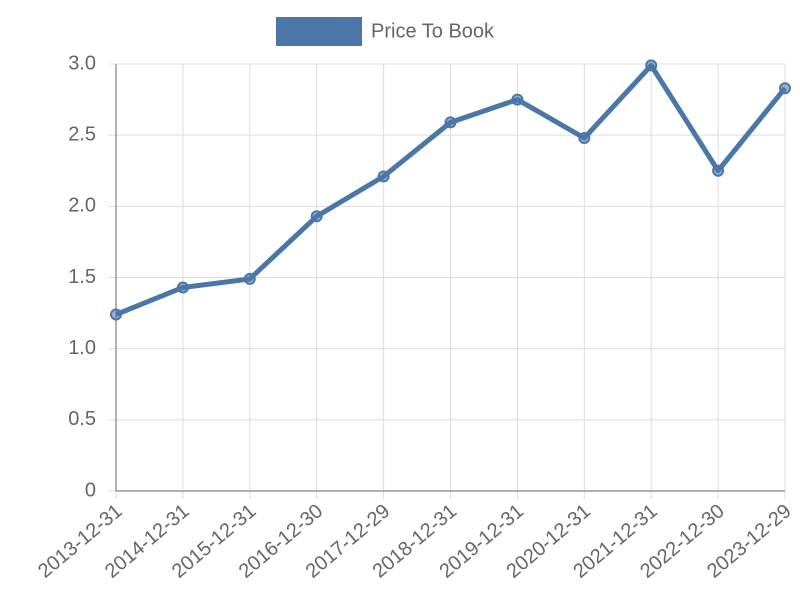  Describe the element at coordinates (90, 490) in the screenshot. I see `y-tick-label: 0` at that location.